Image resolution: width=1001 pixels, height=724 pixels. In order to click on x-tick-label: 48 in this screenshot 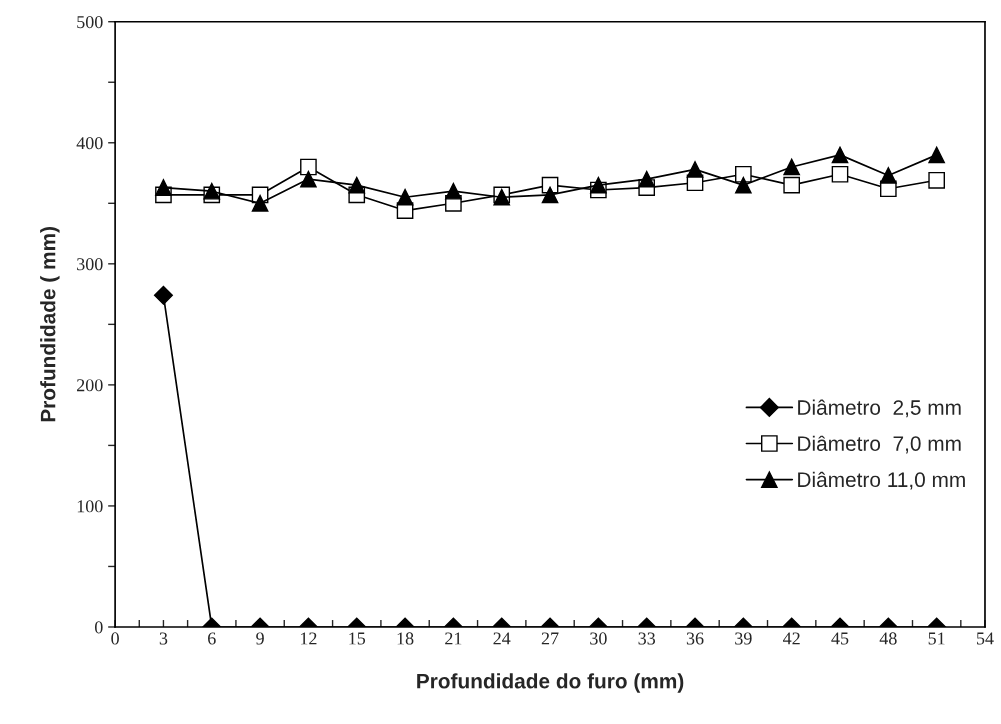, I will do `click(888, 638)`.